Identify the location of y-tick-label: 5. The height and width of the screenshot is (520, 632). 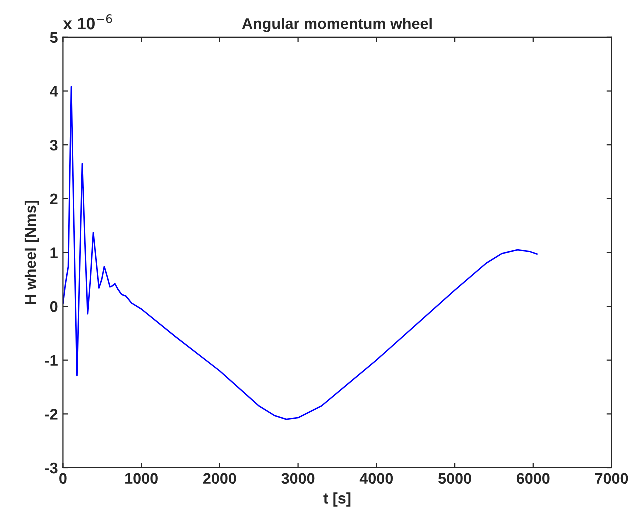
(54, 38).